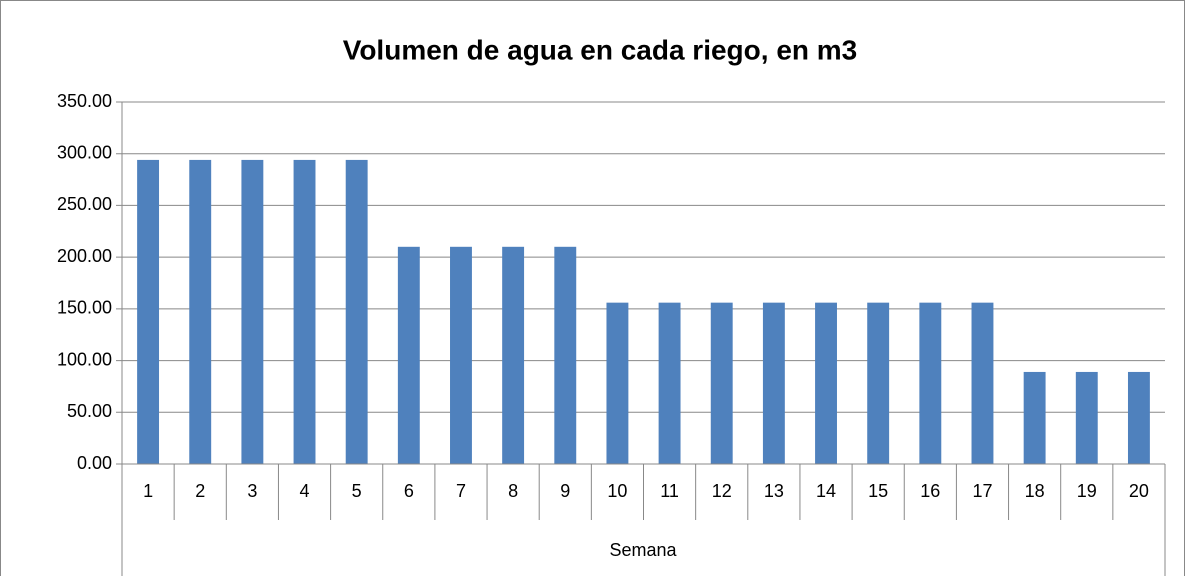 The height and width of the screenshot is (576, 1185). What do you see at coordinates (617, 491) in the screenshot?
I see `x-tick-label: 10` at bounding box center [617, 491].